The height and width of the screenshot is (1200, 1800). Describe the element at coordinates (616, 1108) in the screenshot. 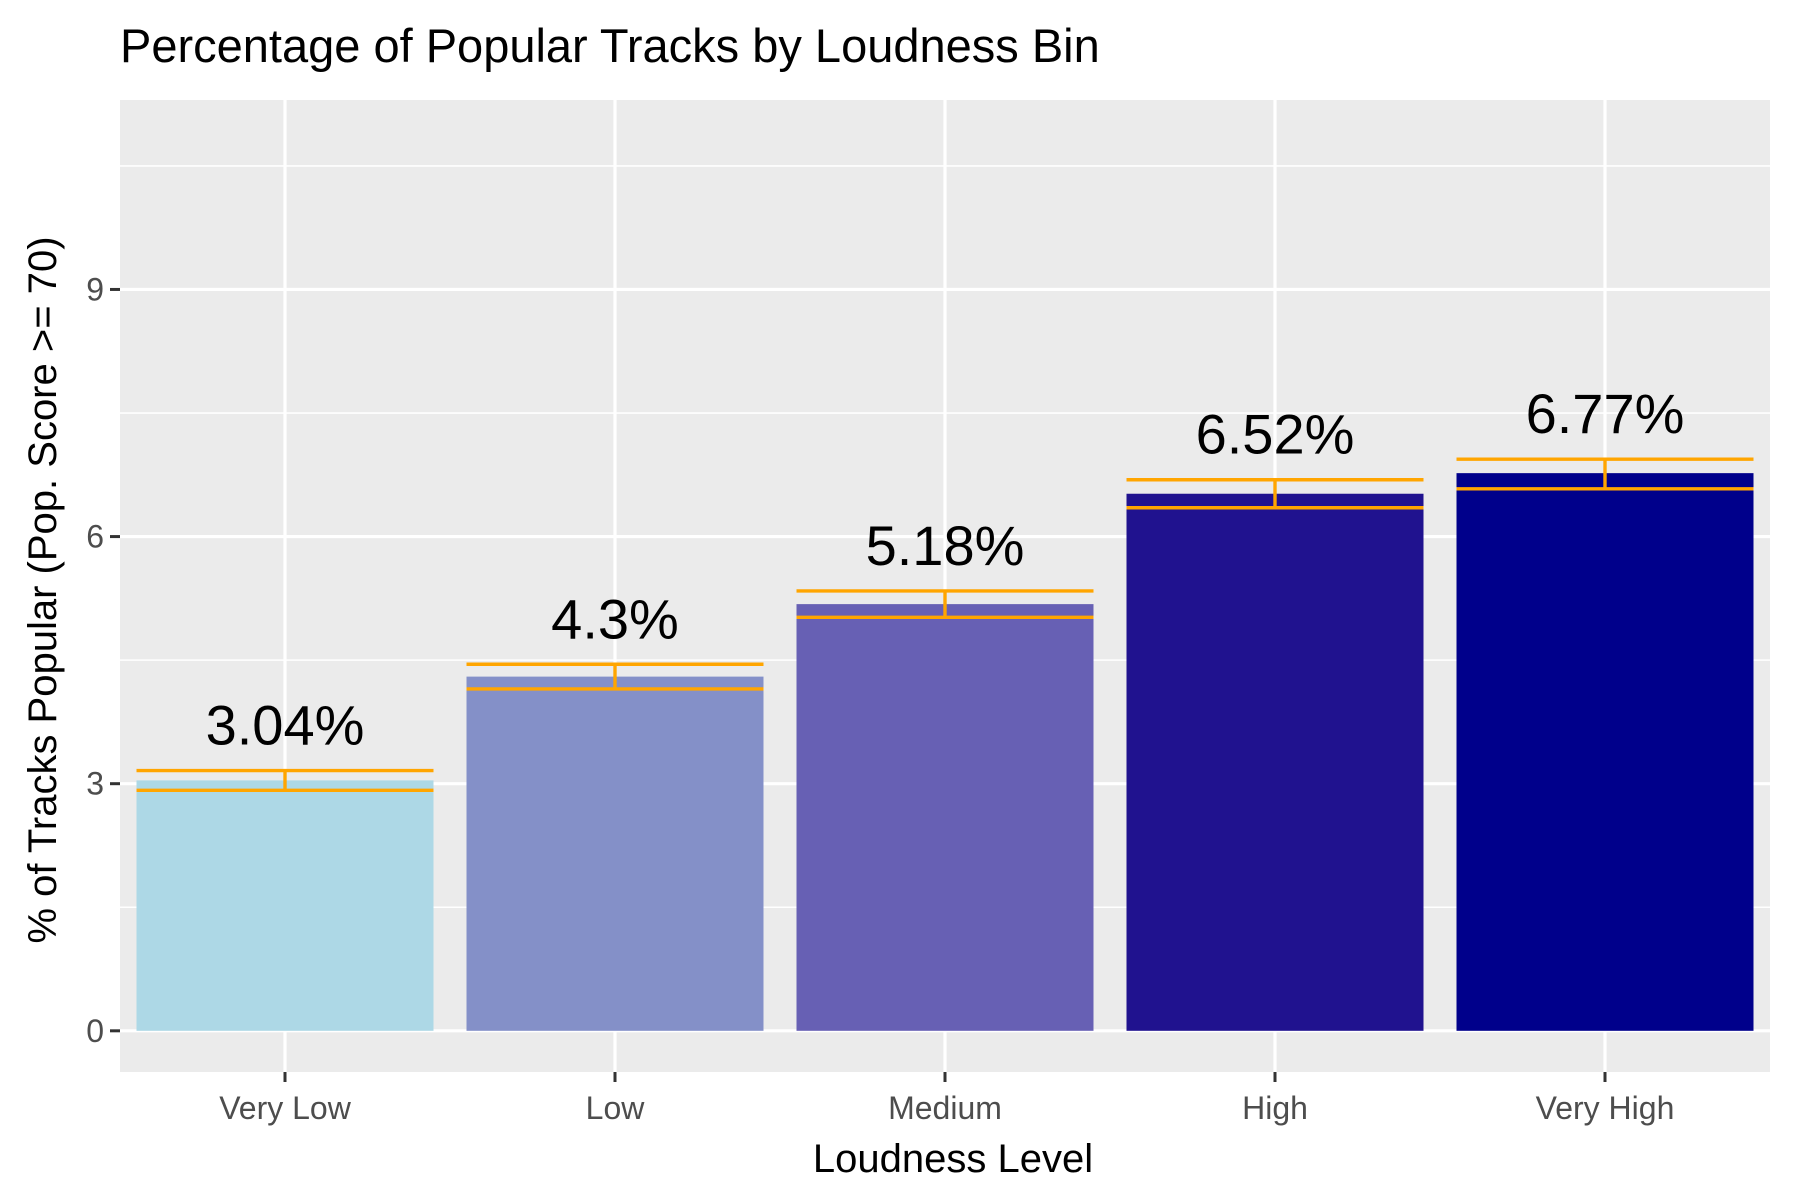

I see `x-tick-label: Low` at that location.